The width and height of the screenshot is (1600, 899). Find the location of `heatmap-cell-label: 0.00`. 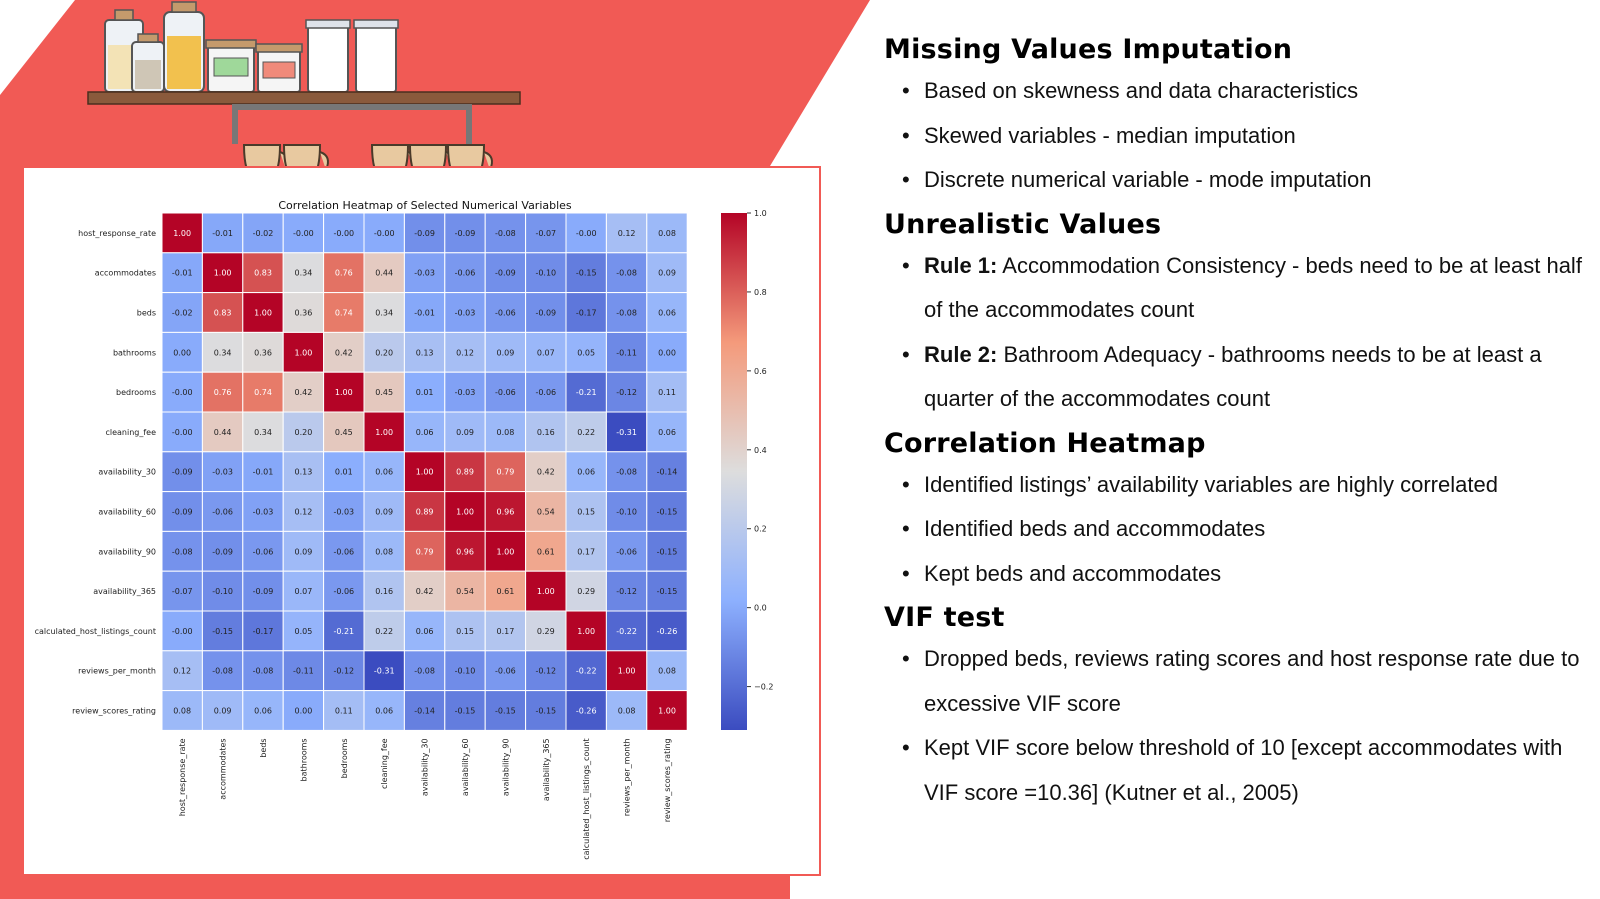

heatmap-cell-label: 0.00 is located at coordinates (667, 352).